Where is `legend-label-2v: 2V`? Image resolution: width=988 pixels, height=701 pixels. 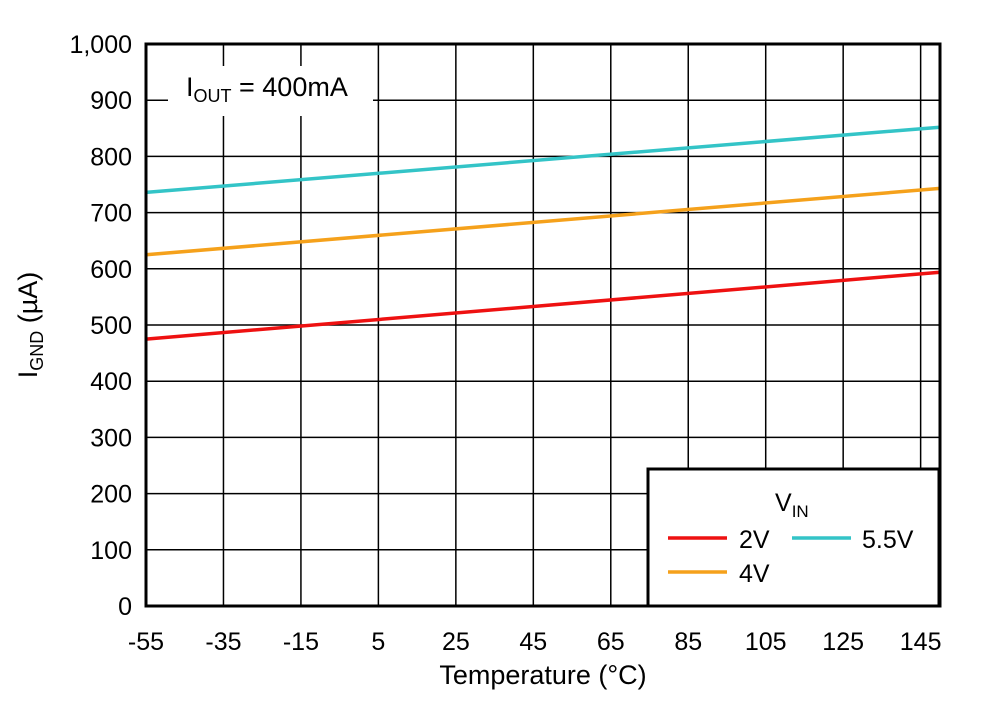 legend-label-2v: 2V is located at coordinates (754, 540).